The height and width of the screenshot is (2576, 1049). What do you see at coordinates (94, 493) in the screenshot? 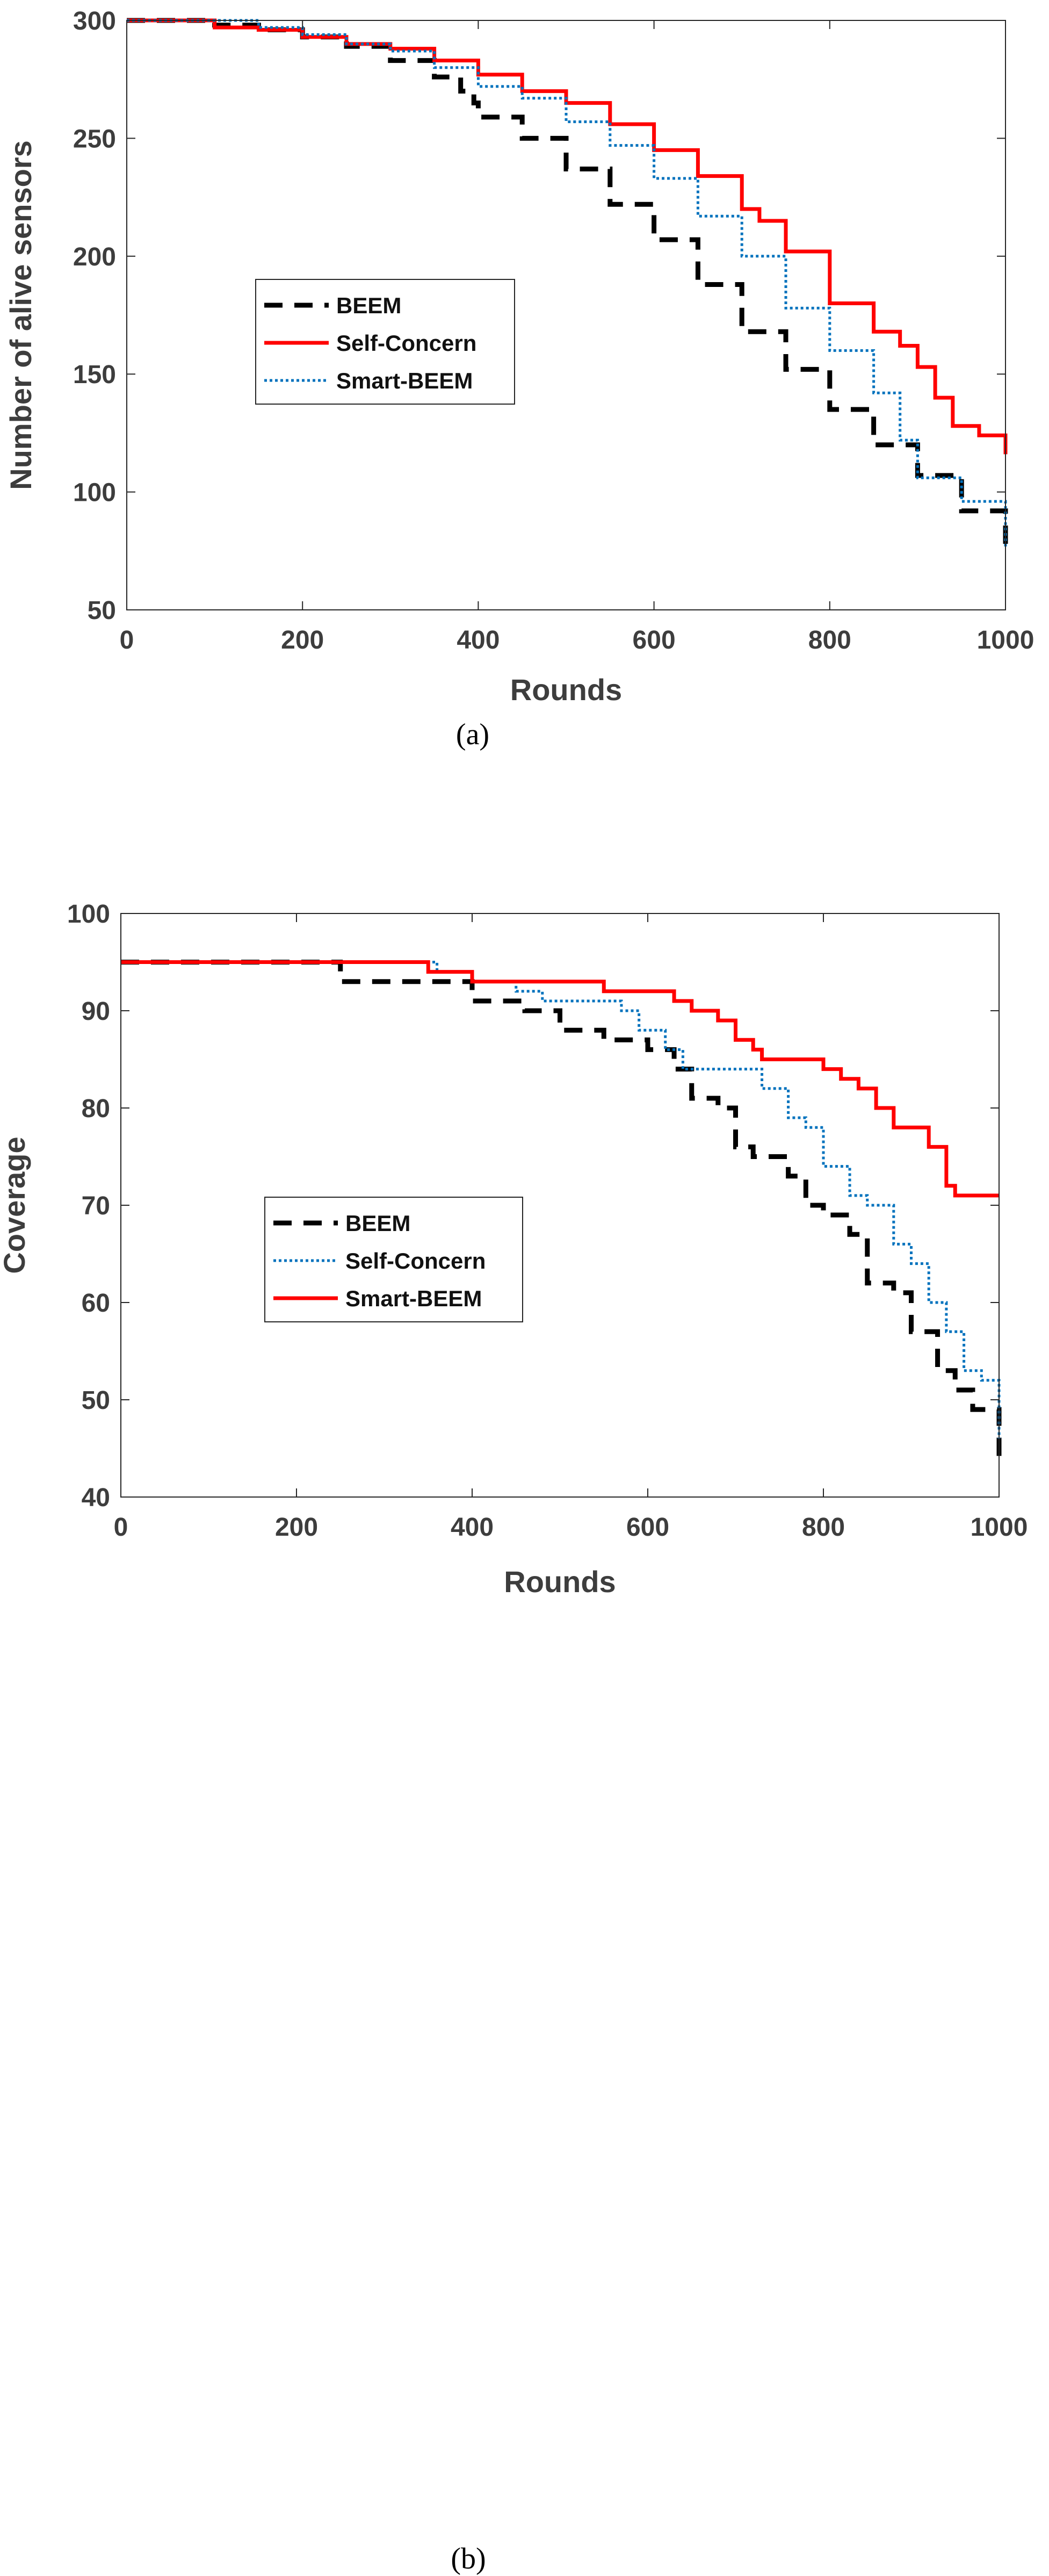
I see `chart-a-y-tick-label: 100` at bounding box center [94, 493].